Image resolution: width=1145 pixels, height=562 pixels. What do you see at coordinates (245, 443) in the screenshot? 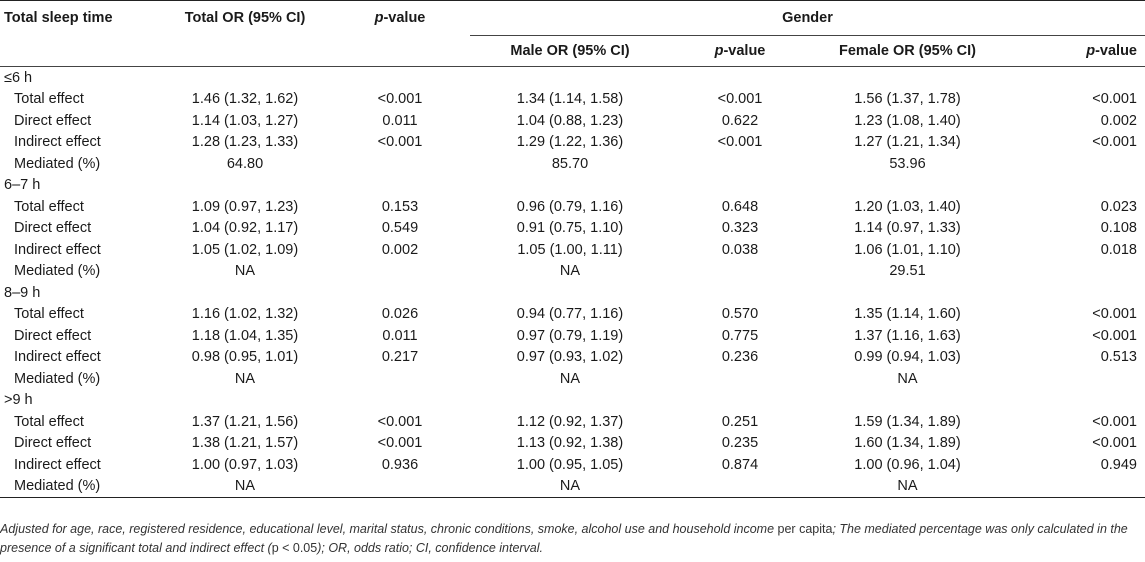
I see `total-or-cell: 1.38 (1.21, 1.57)` at bounding box center [245, 443].